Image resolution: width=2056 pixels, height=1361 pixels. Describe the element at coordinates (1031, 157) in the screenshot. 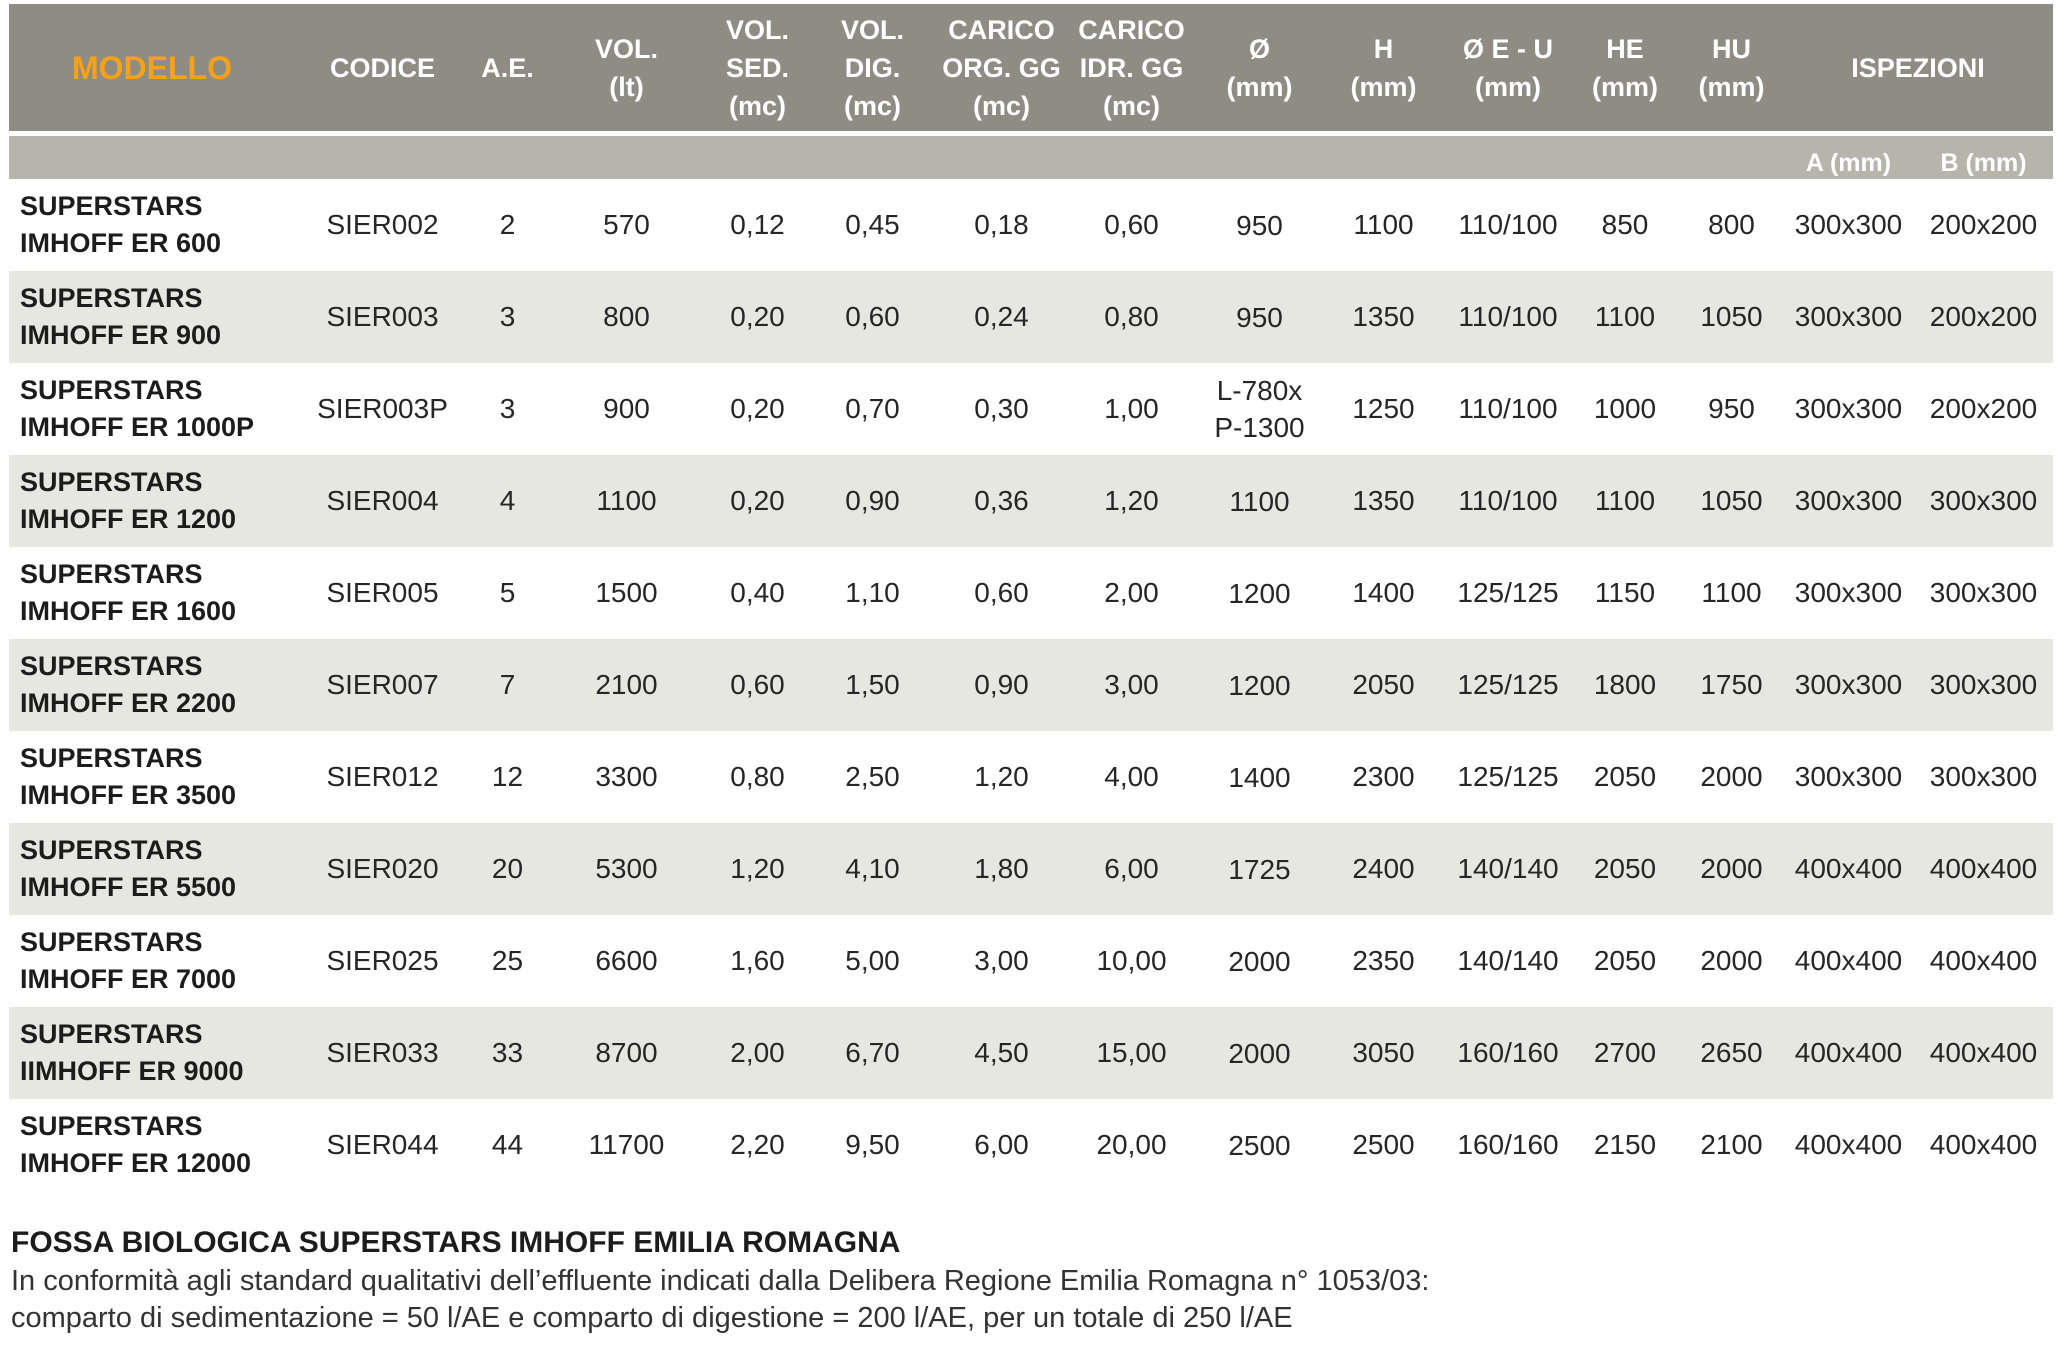

I see `header-subrow: A (mm) B (mm)` at that location.